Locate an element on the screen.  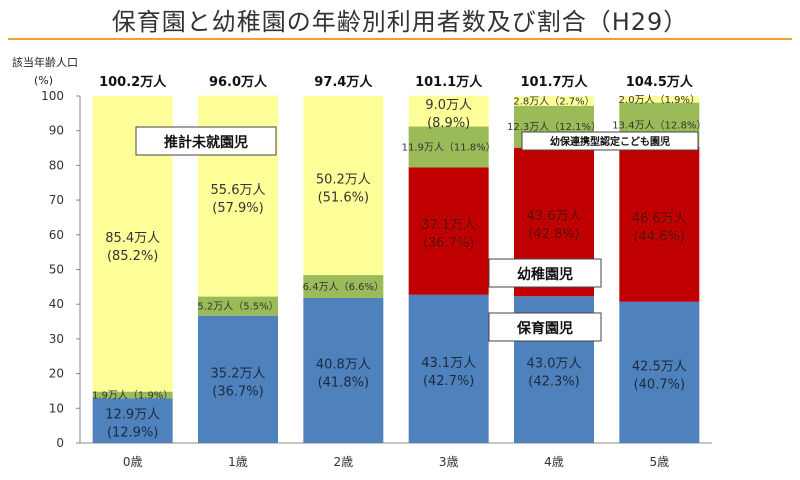
data-label-hoikuen: (42.3%) is located at coordinates (553, 382).